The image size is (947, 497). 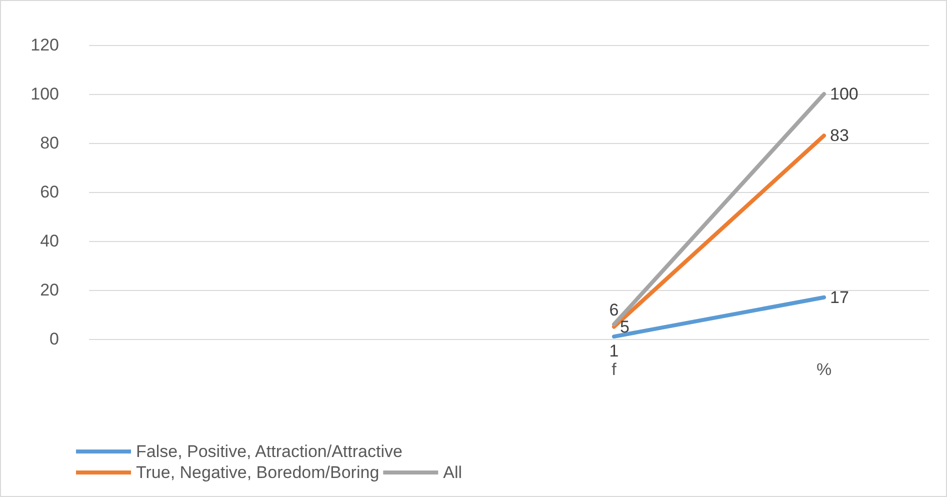 I want to click on y-tick-label: 0, so click(x=54, y=339).